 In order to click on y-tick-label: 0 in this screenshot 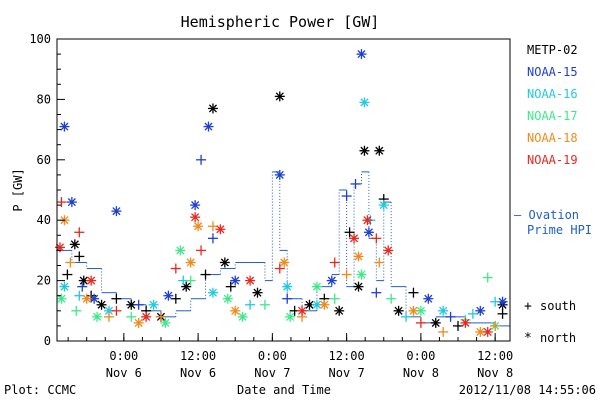, I will do `click(47, 341)`.